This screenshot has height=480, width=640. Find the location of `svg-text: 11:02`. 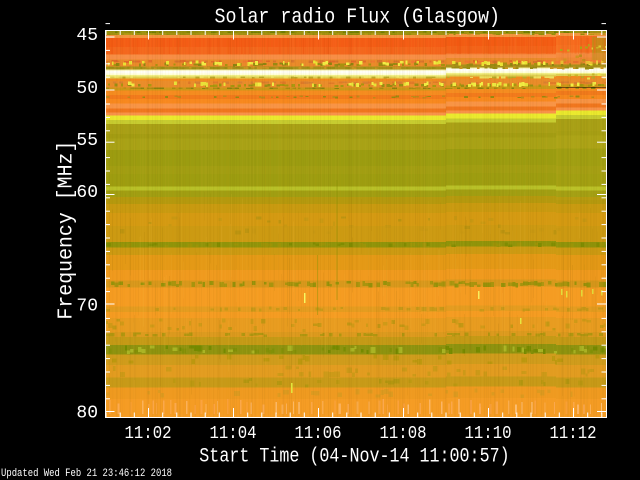

svg-text: 11:02 is located at coordinates (148, 434).